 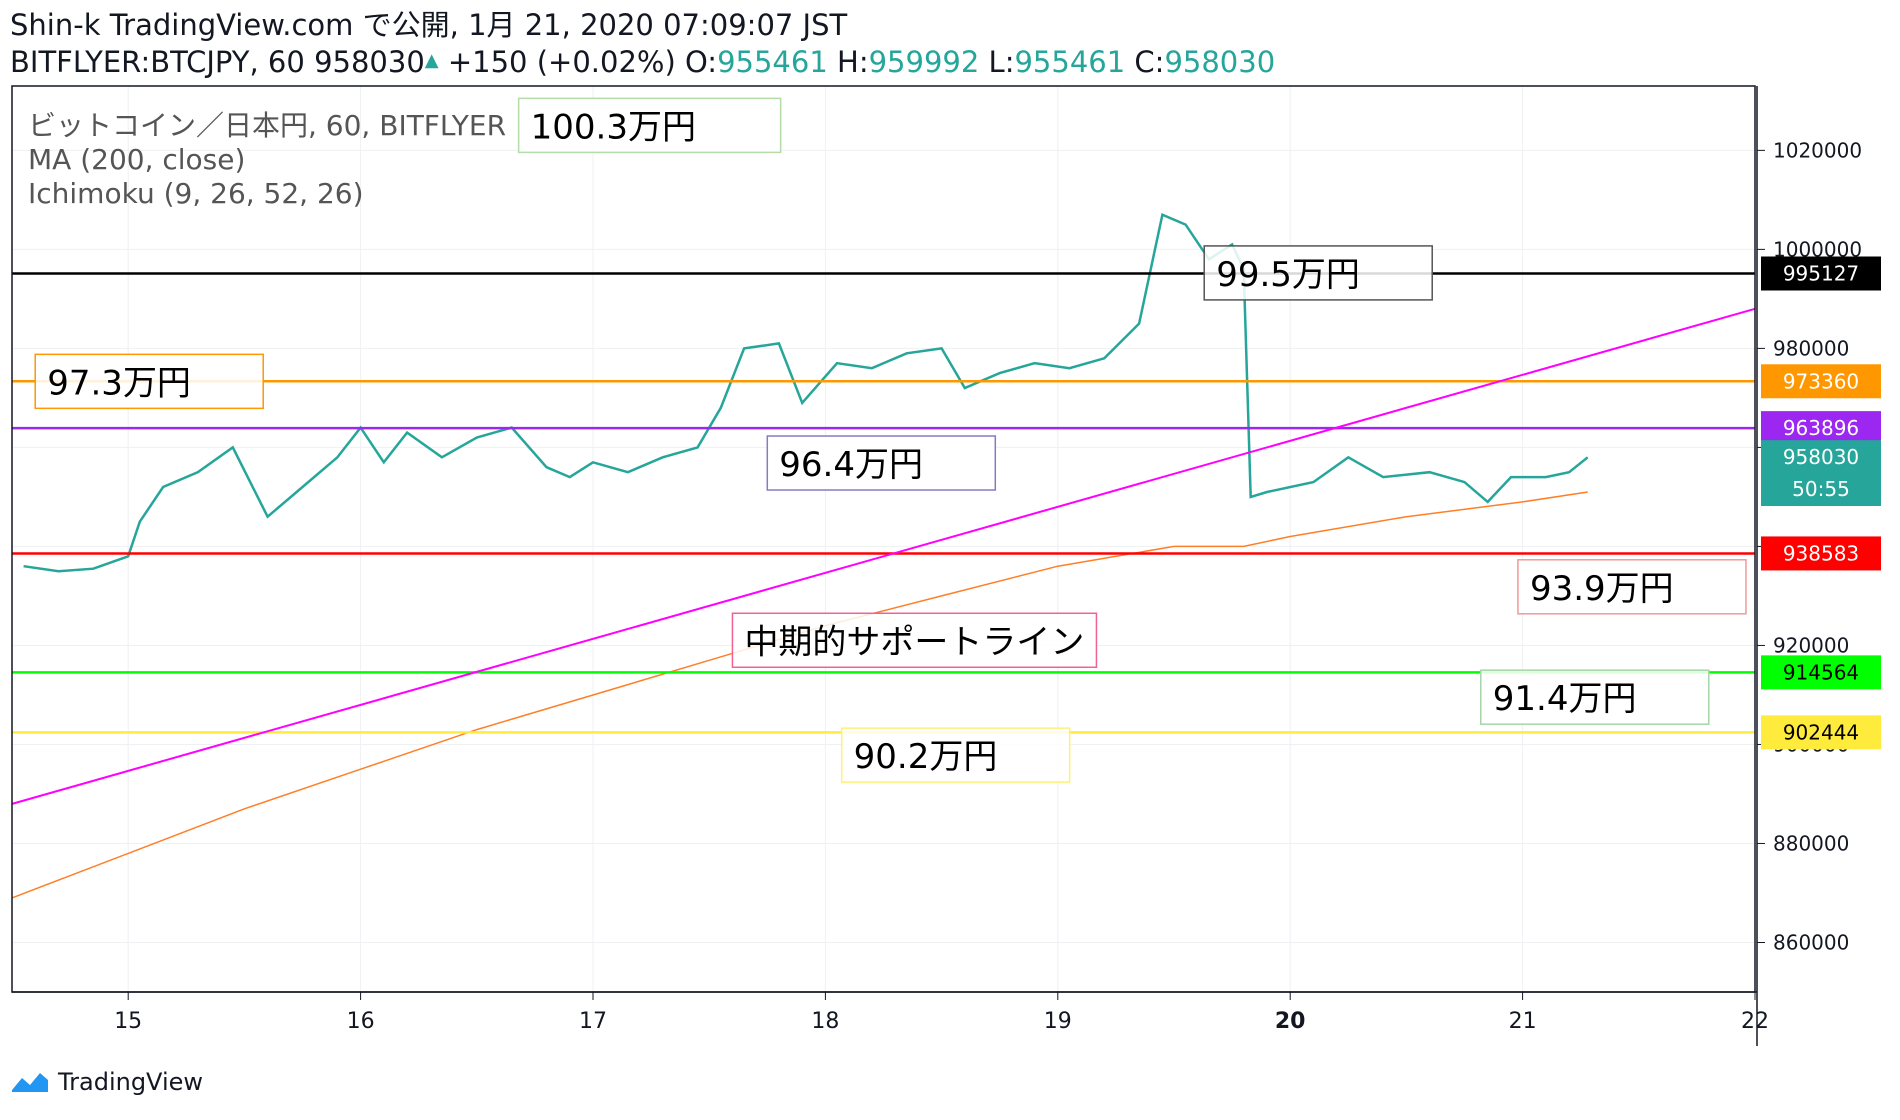 I want to click on close-value: 958030, so click(x=1220, y=62).